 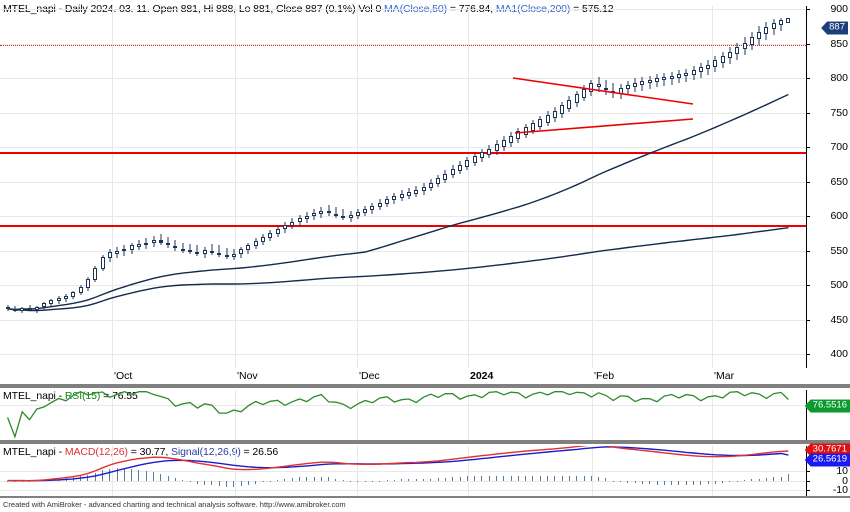 What do you see at coordinates (839, 78) in the screenshot?
I see `y-tick-label: 800` at bounding box center [839, 78].